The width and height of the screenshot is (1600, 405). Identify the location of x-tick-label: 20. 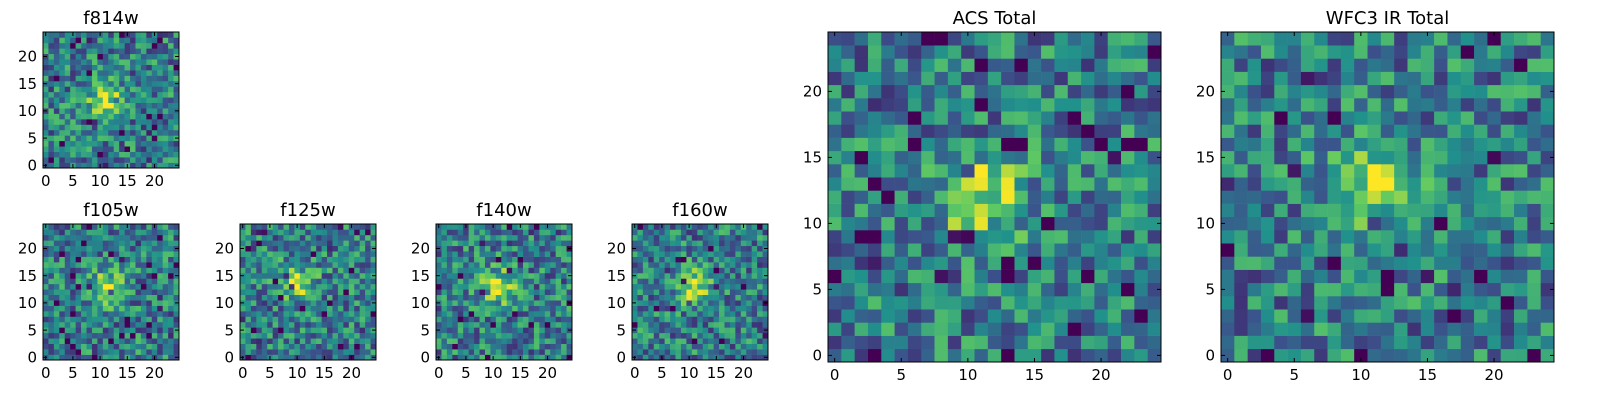
(154, 373).